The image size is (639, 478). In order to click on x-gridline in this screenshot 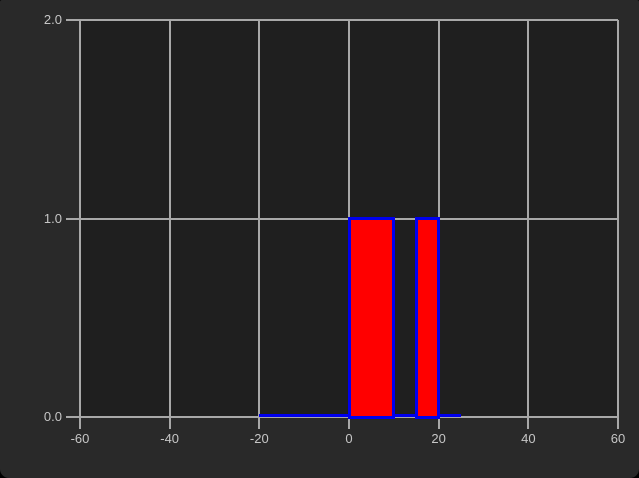, I will do `click(618, 218)`.